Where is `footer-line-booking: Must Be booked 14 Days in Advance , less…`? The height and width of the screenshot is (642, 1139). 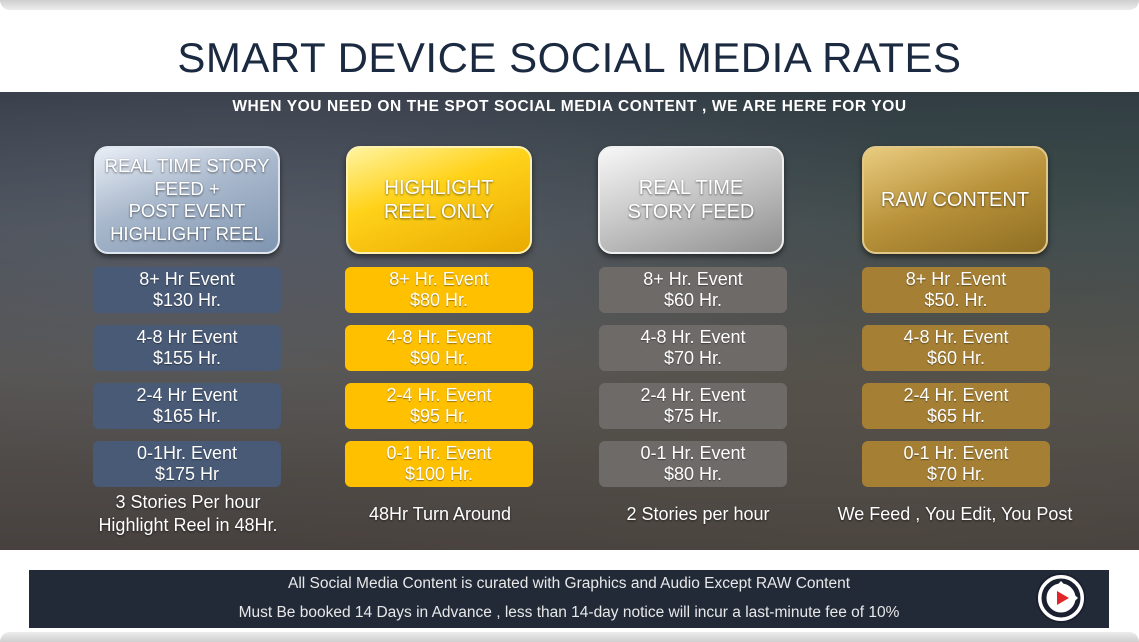
footer-line-booking: Must Be booked 14 Days in Advance , less… is located at coordinates (569, 612).